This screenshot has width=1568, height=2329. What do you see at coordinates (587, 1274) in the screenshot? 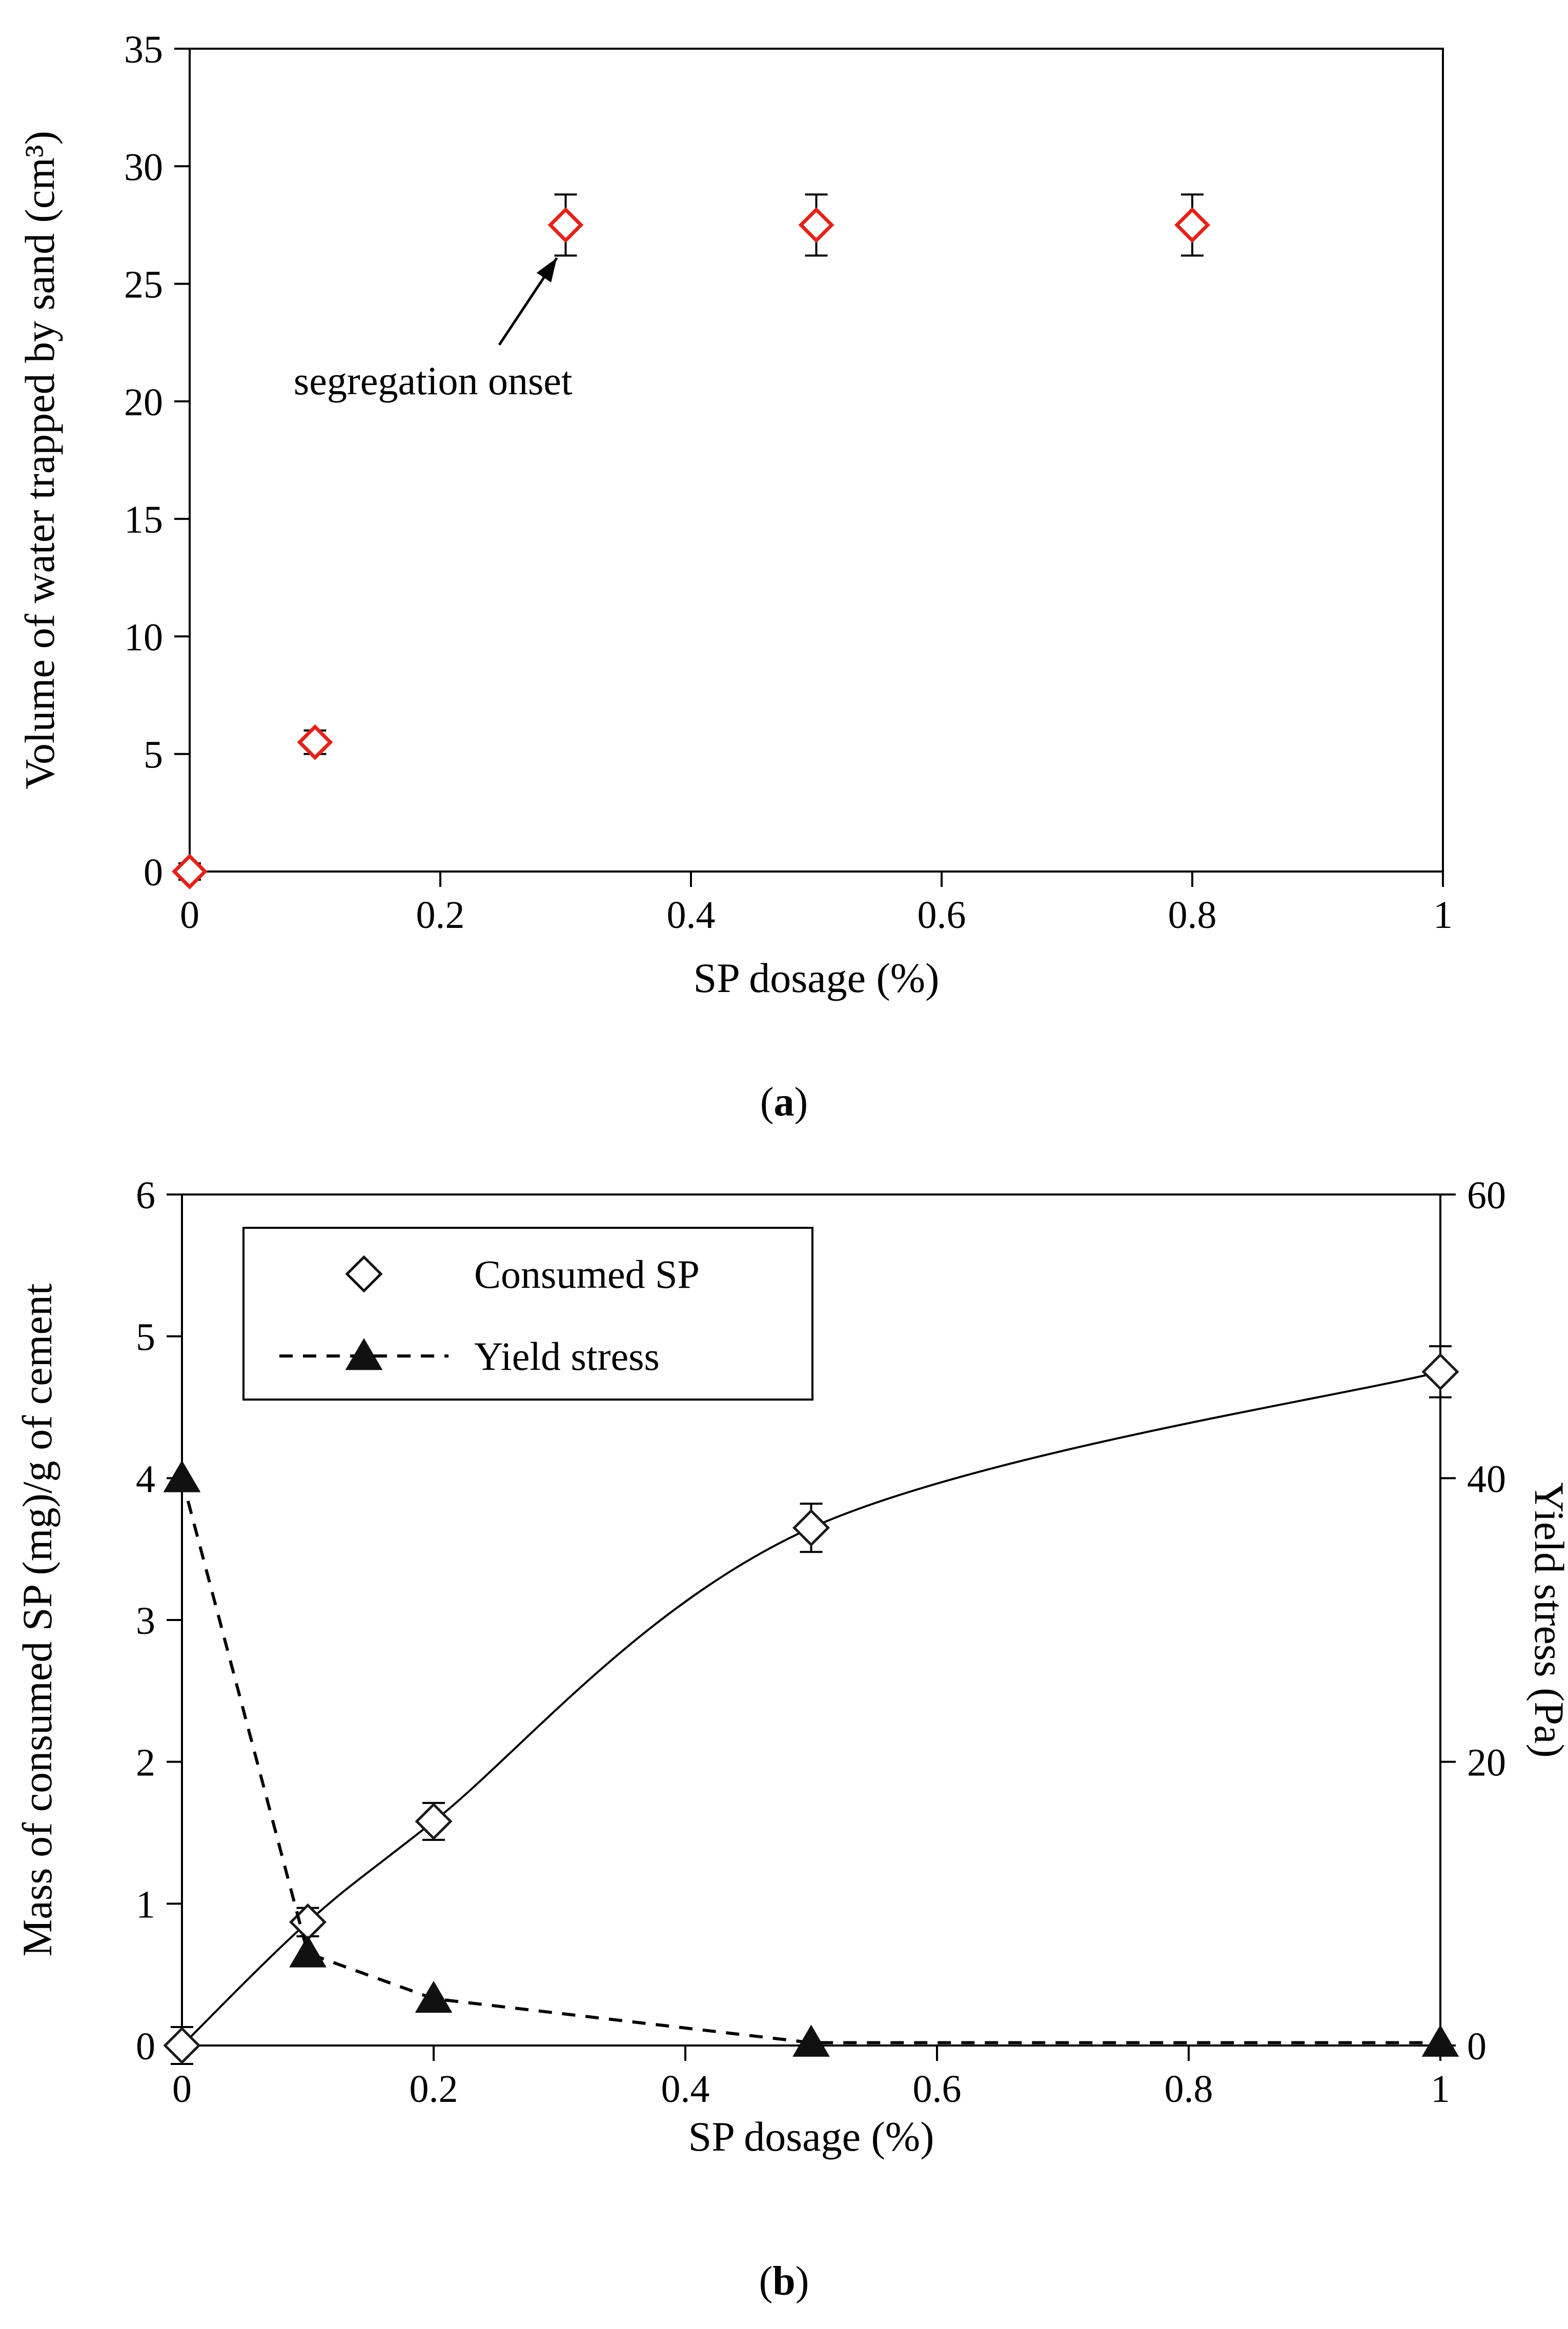
I see `svg-text: Consumed SP` at bounding box center [587, 1274].